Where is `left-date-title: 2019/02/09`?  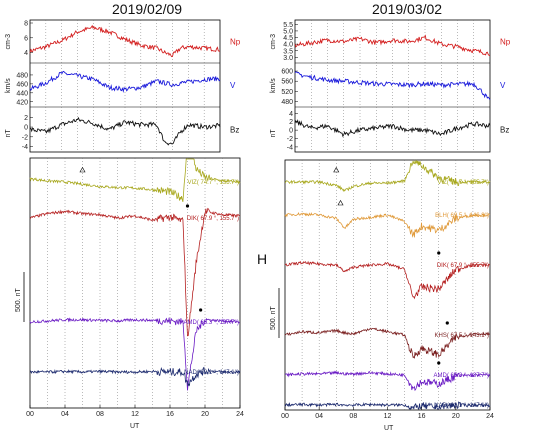
left-date-title: 2019/02/09 is located at coordinates (147, 9).